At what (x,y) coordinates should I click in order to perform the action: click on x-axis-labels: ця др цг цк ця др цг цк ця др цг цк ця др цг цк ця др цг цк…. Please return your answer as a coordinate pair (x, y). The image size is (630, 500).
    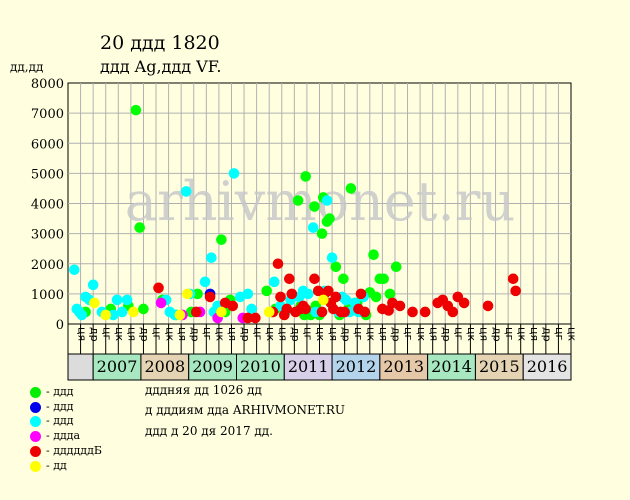
    Looking at the image, I should click on (323, 352).